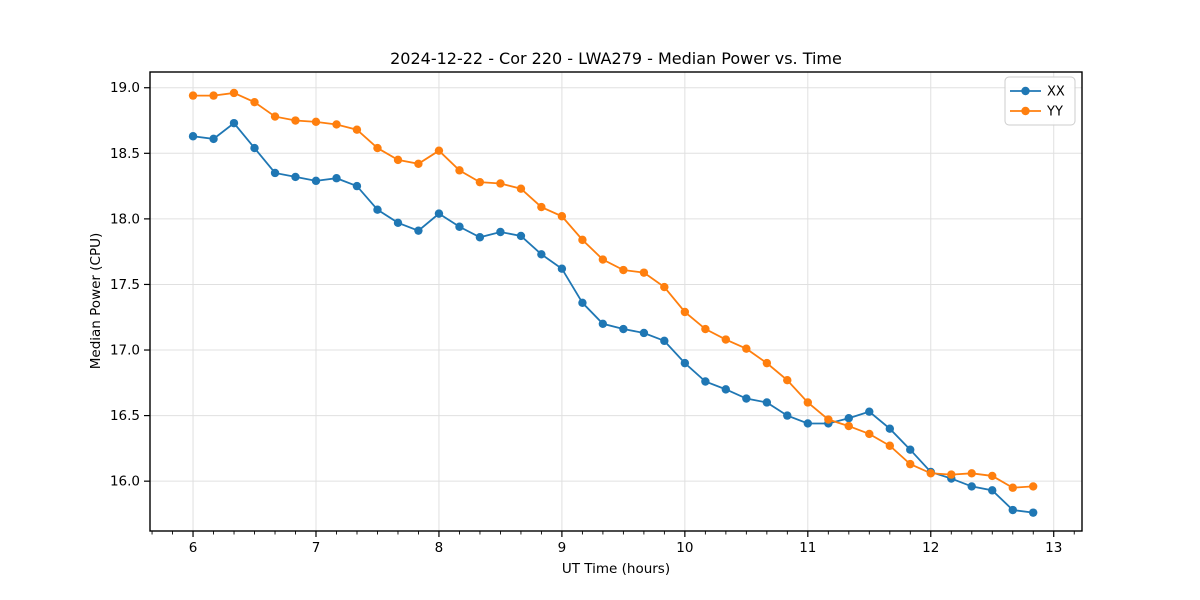 Image resolution: width=1200 pixels, height=600 pixels. Describe the element at coordinates (439, 548) in the screenshot. I see `x-tick-label: 8` at that location.